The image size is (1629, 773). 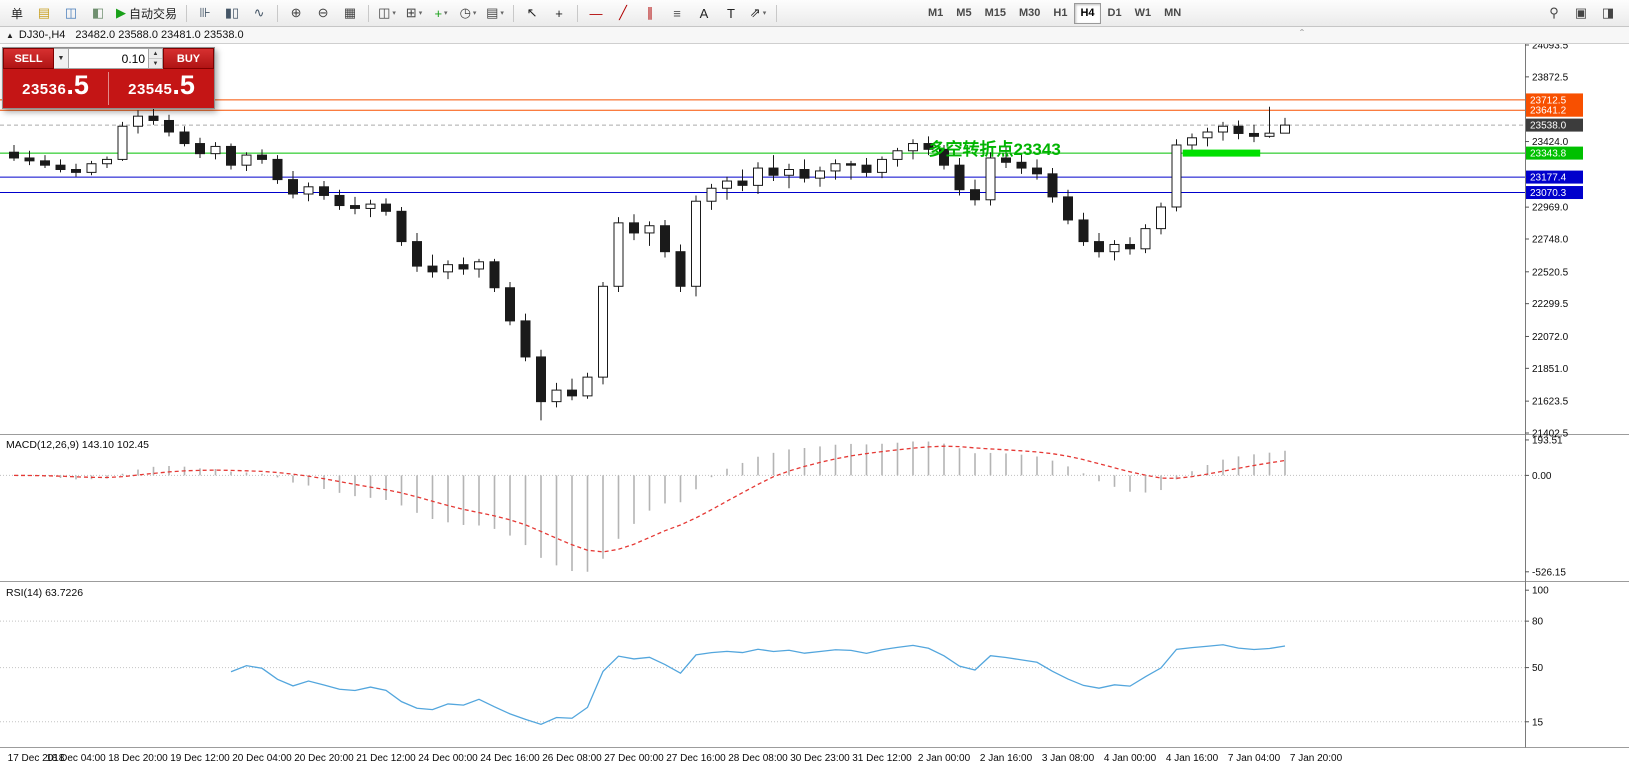 I want to click on channel-tool-button: ∥, so click(x=650, y=13).